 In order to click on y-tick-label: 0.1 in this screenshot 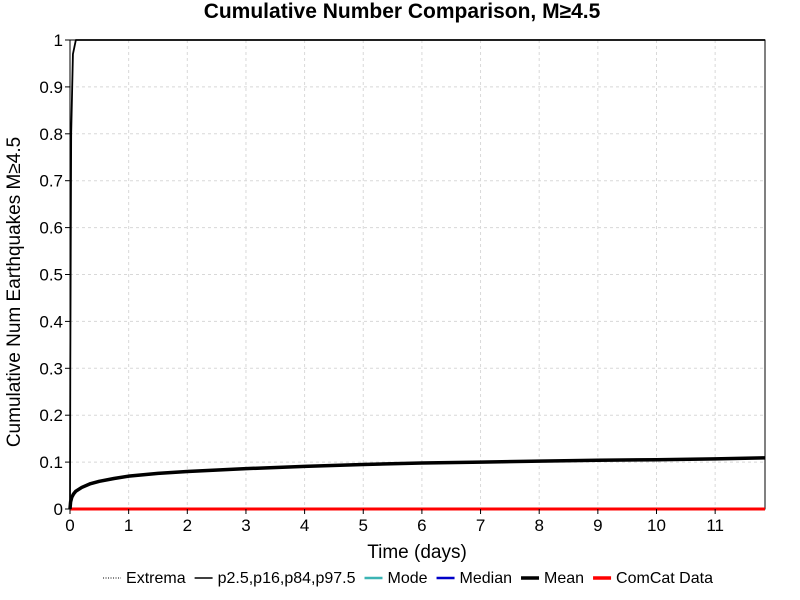, I will do `click(51, 462)`.